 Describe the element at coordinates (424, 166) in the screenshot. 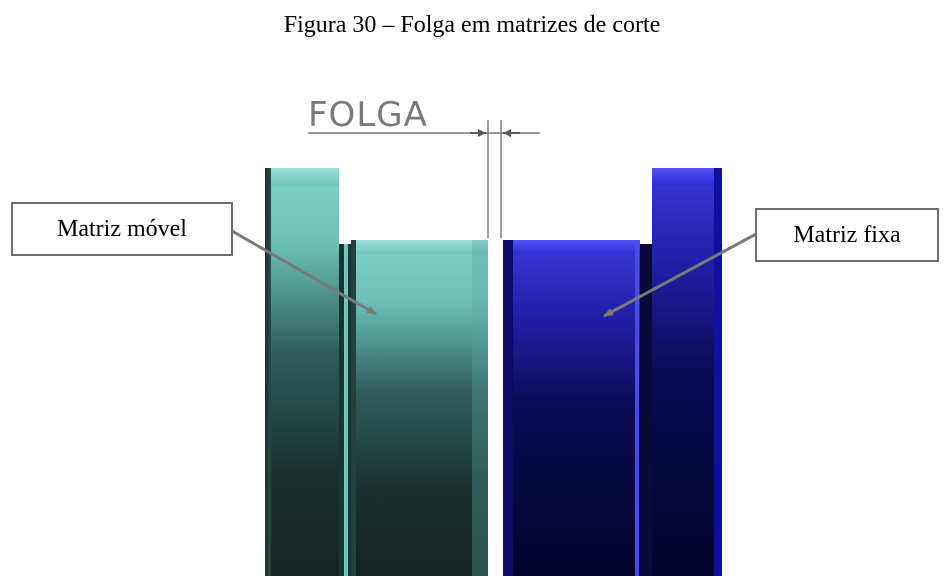

I see `clearance-dimension: FOLGA` at that location.